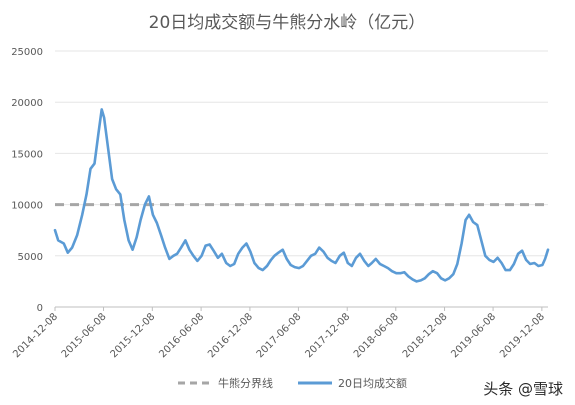 This screenshot has width=575, height=405. Describe the element at coordinates (245, 383) in the screenshot. I see `legend-label: 牛熊分界线` at that location.